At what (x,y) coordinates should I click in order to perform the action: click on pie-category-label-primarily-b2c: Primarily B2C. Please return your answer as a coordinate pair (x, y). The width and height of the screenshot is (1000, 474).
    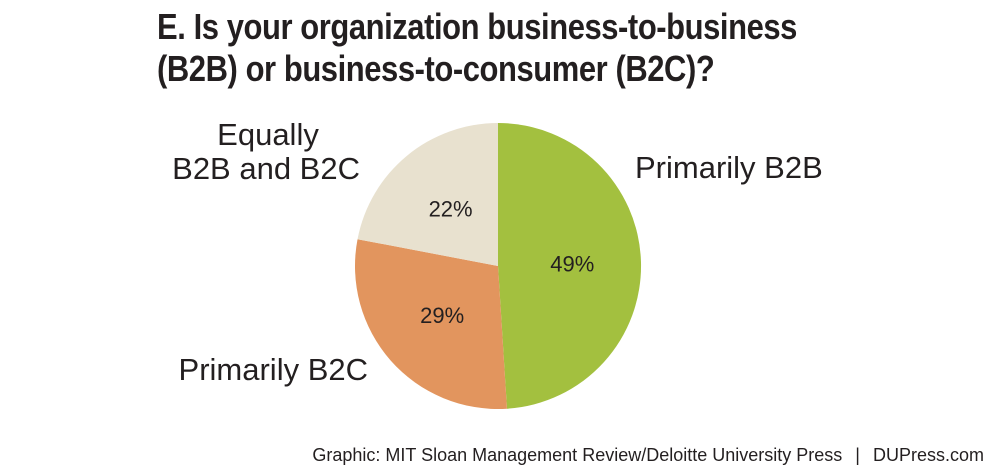
    Looking at the image, I should click on (273, 369).